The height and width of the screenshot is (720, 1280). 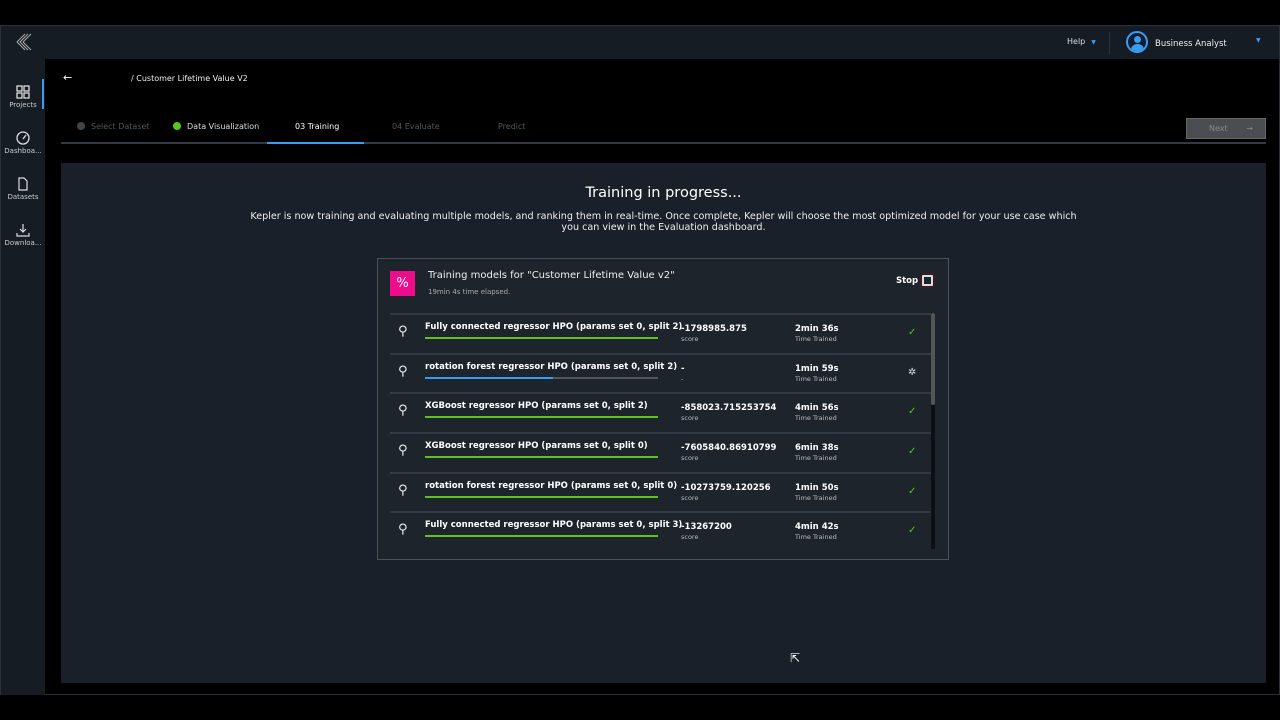 I want to click on time-value: 4min 56s, so click(x=817, y=408).